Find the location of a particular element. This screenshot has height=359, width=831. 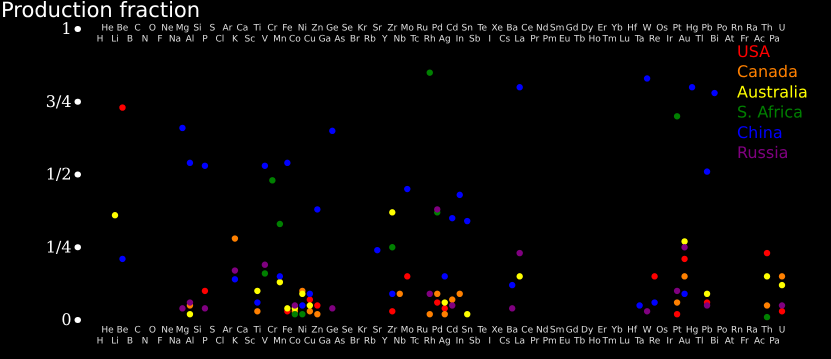

category-label: Mo is located at coordinates (407, 330).